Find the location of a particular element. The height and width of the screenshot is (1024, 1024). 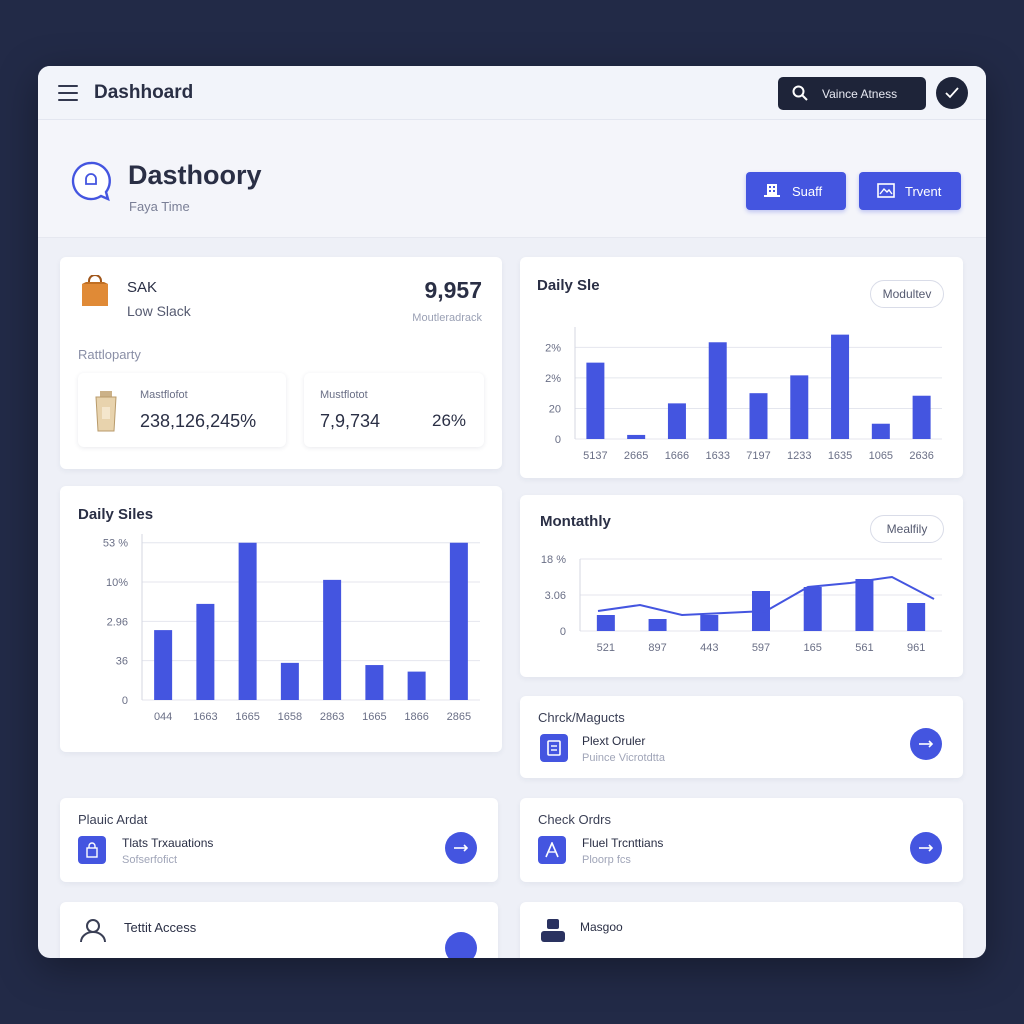

period-filter: Modultev is located at coordinates (907, 294).